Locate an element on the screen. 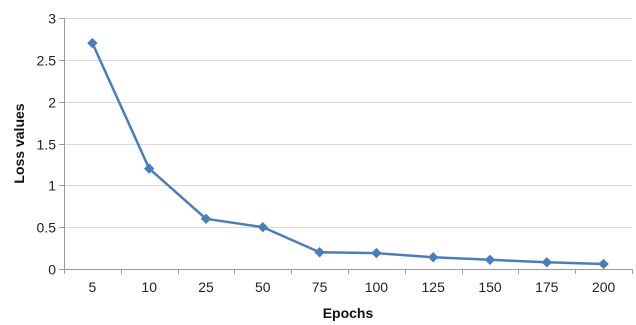 The height and width of the screenshot is (325, 636). x-tick-labels: 5 10 25 50 75 100 125 150 175 200 is located at coordinates (352, 287).